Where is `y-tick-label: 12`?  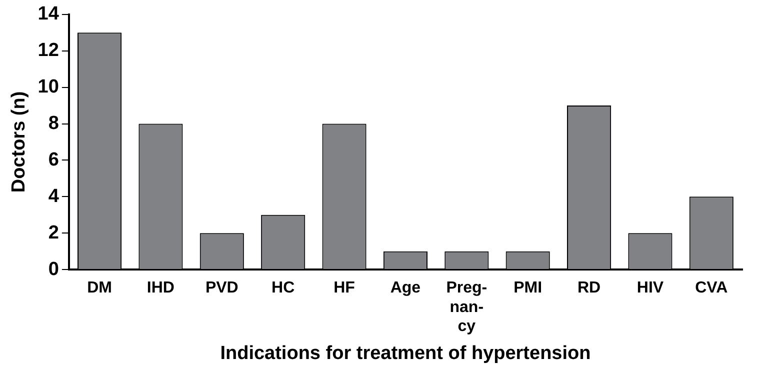 y-tick-label: 12 is located at coordinates (48, 51).